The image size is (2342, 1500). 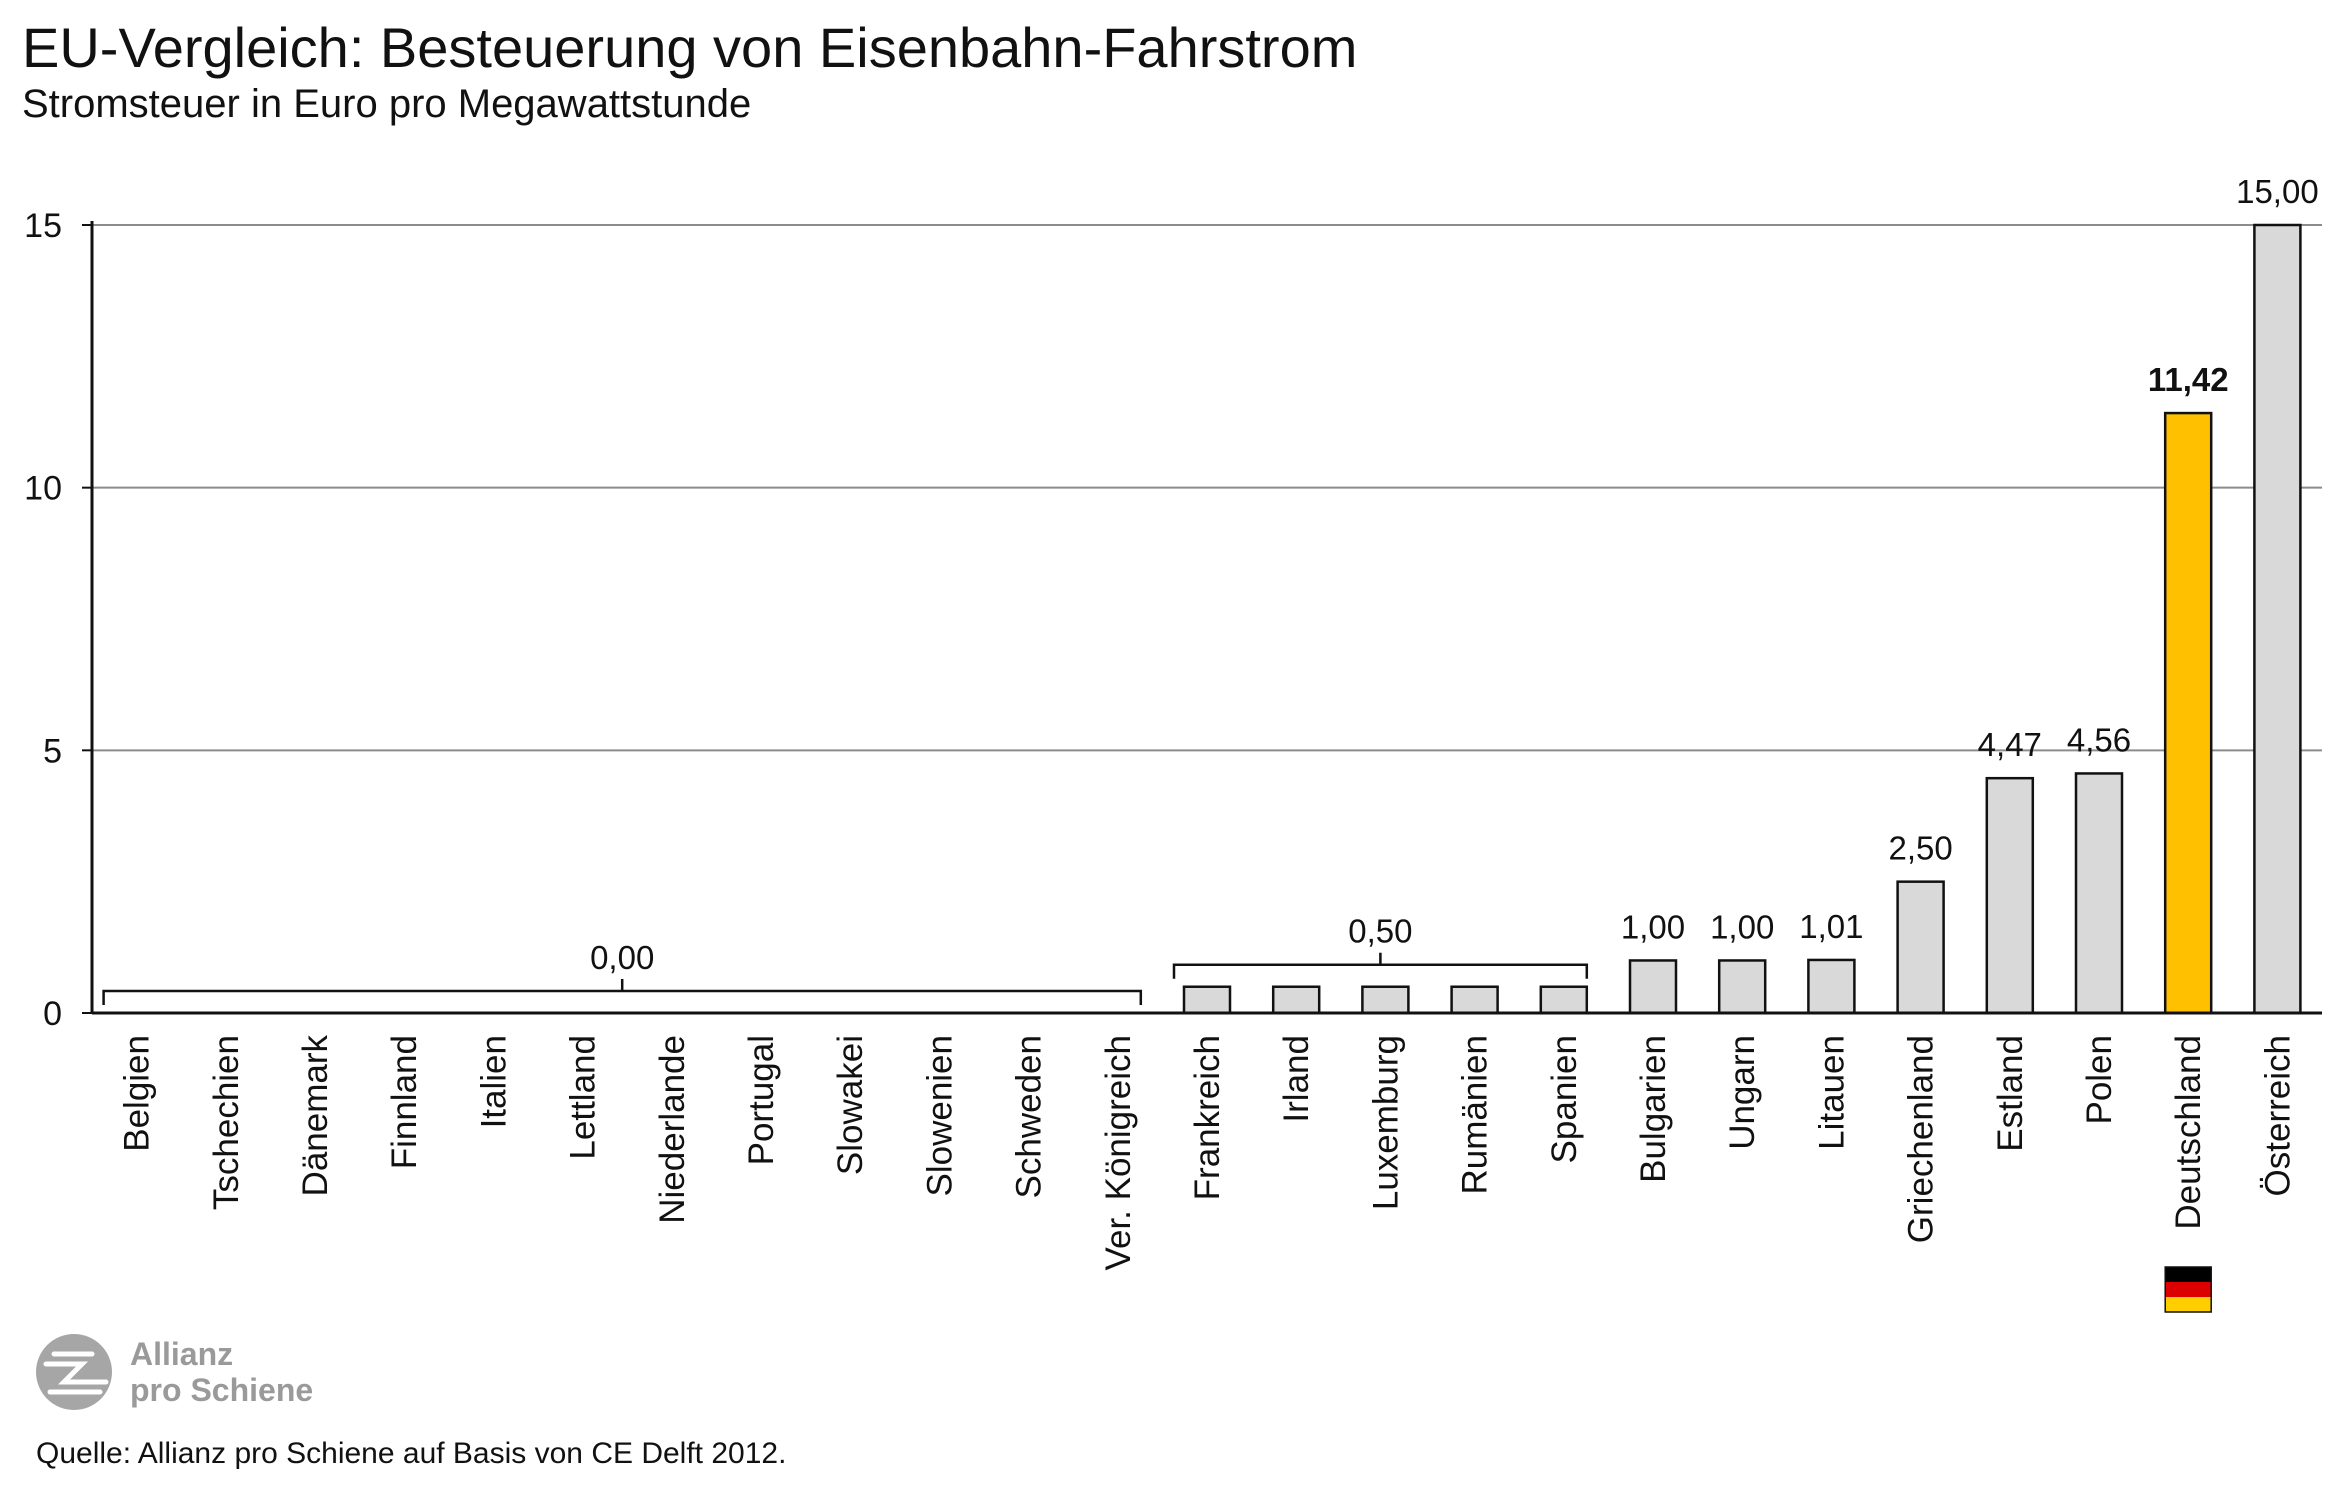 What do you see at coordinates (1742, 926) in the screenshot?
I see `value-label-Ungarn: 1,00` at bounding box center [1742, 926].